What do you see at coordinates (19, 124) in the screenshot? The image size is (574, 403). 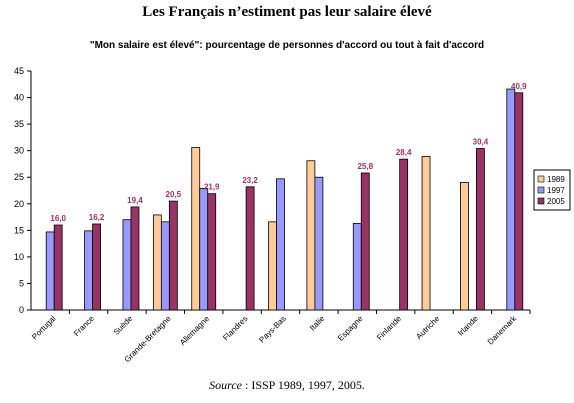 I see `y-tick-label: 35` at bounding box center [19, 124].